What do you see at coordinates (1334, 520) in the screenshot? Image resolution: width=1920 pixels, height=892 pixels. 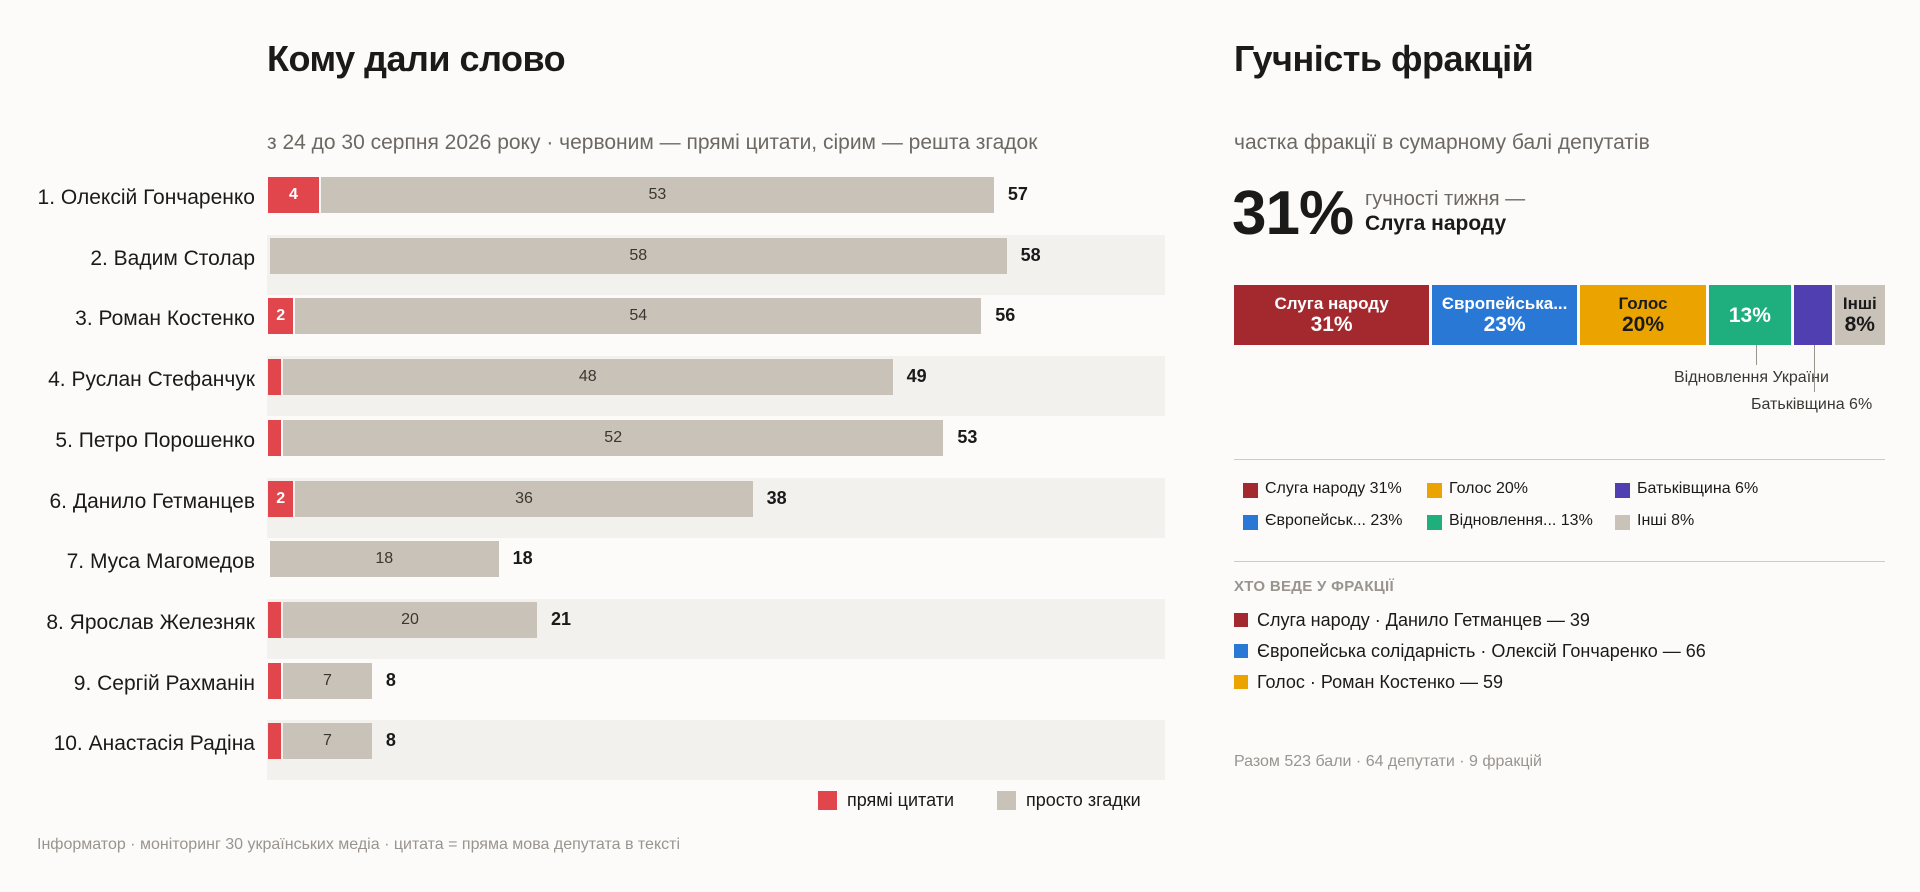 I see `faction-legend-label: Європейськ... 23%` at bounding box center [1334, 520].